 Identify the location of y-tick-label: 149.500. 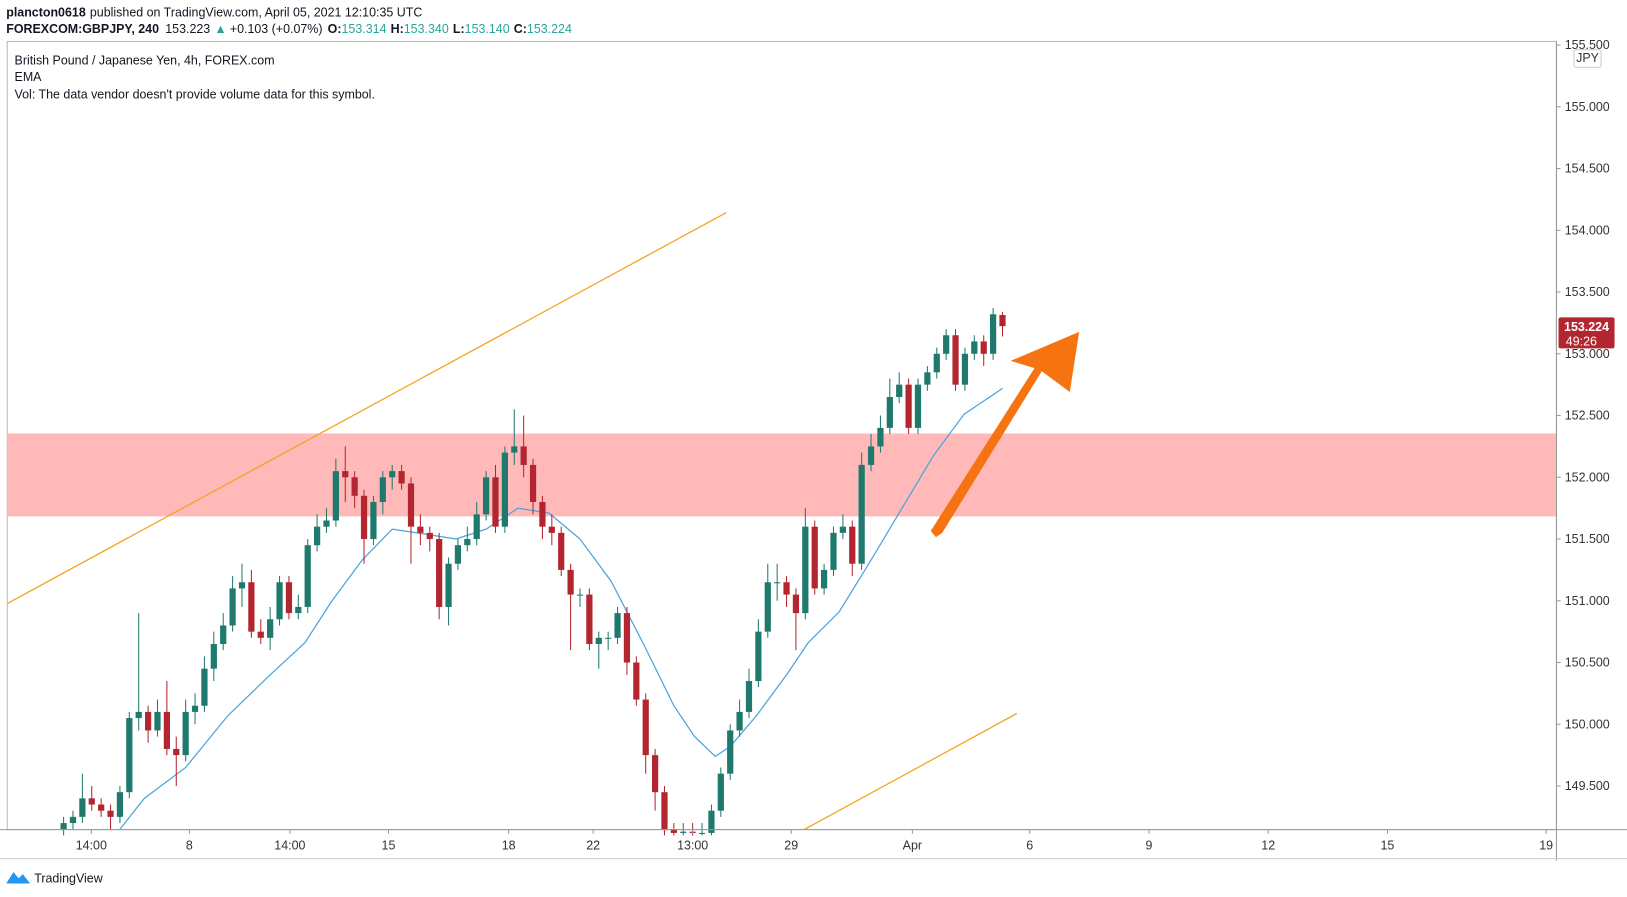
(1587, 786).